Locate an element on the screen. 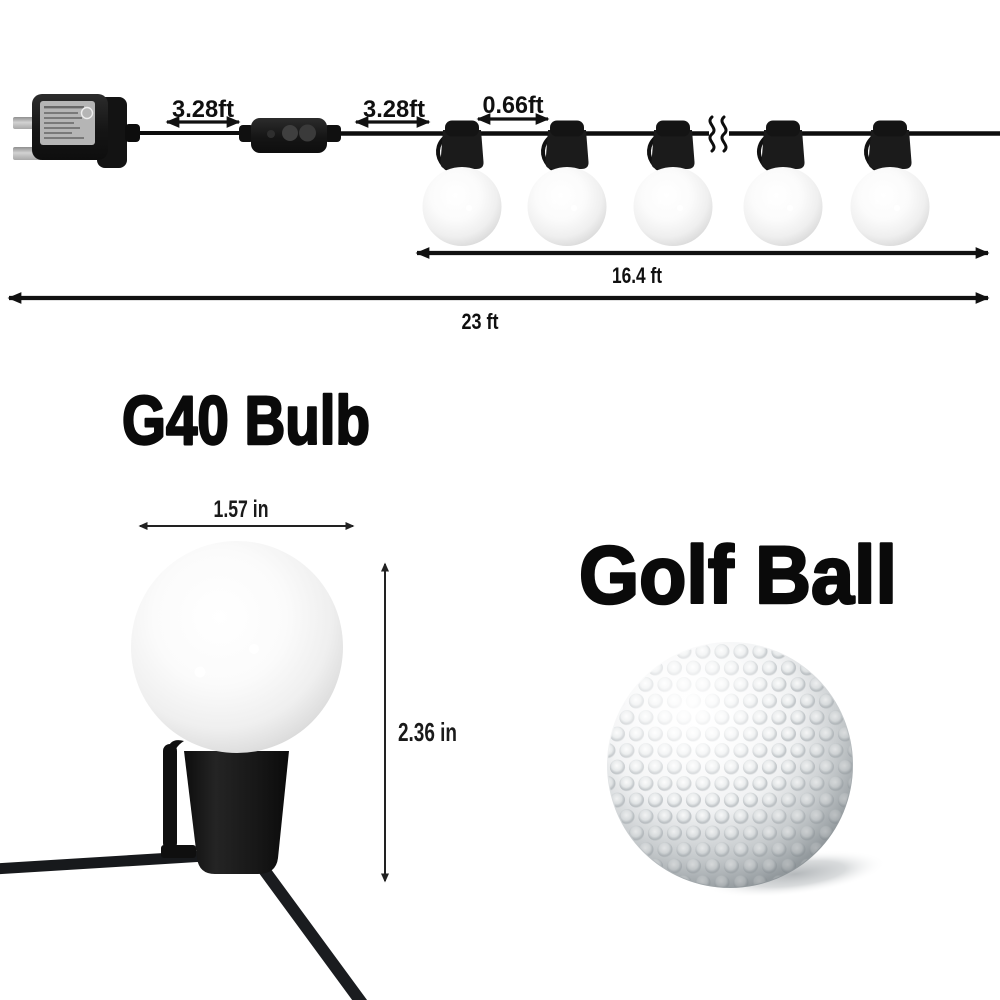 This screenshot has height=1000, width=1000. bulb-spacing-label: 0.66ft is located at coordinates (513, 105).